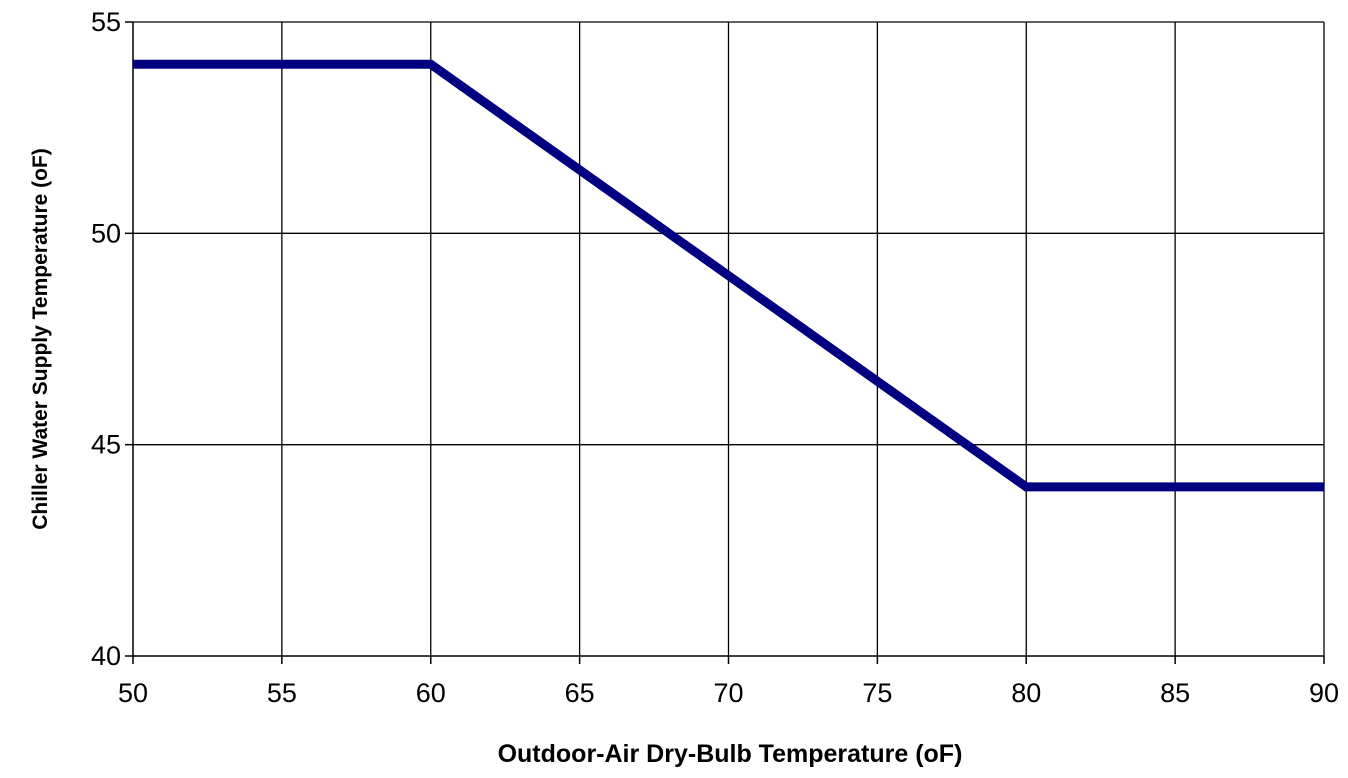 The image size is (1348, 778). I want to click on x-tick-label: 70, so click(728, 693).